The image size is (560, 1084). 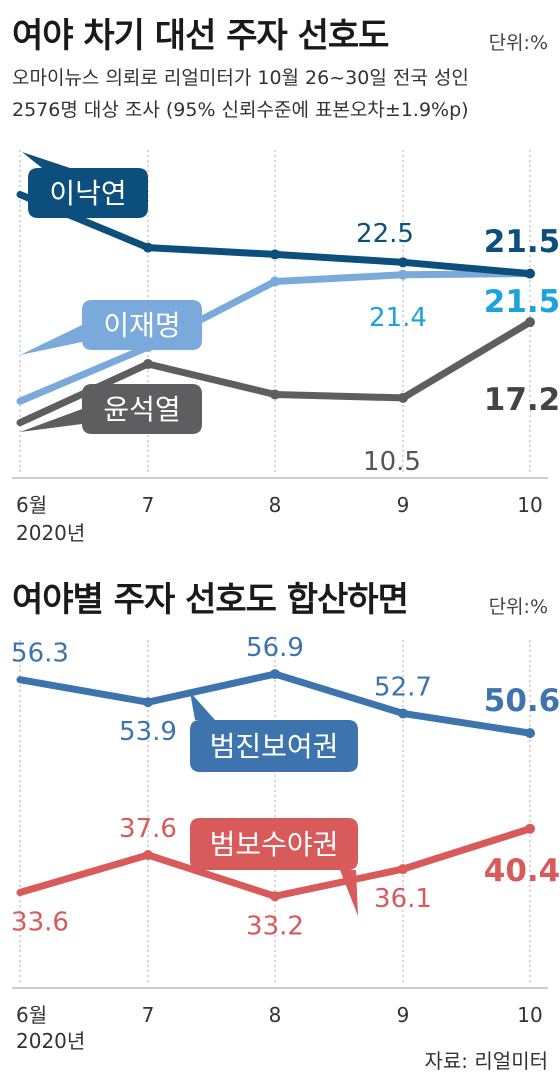 What do you see at coordinates (486, 1061) in the screenshot?
I see `source-note: 자료: 리얼미터` at bounding box center [486, 1061].